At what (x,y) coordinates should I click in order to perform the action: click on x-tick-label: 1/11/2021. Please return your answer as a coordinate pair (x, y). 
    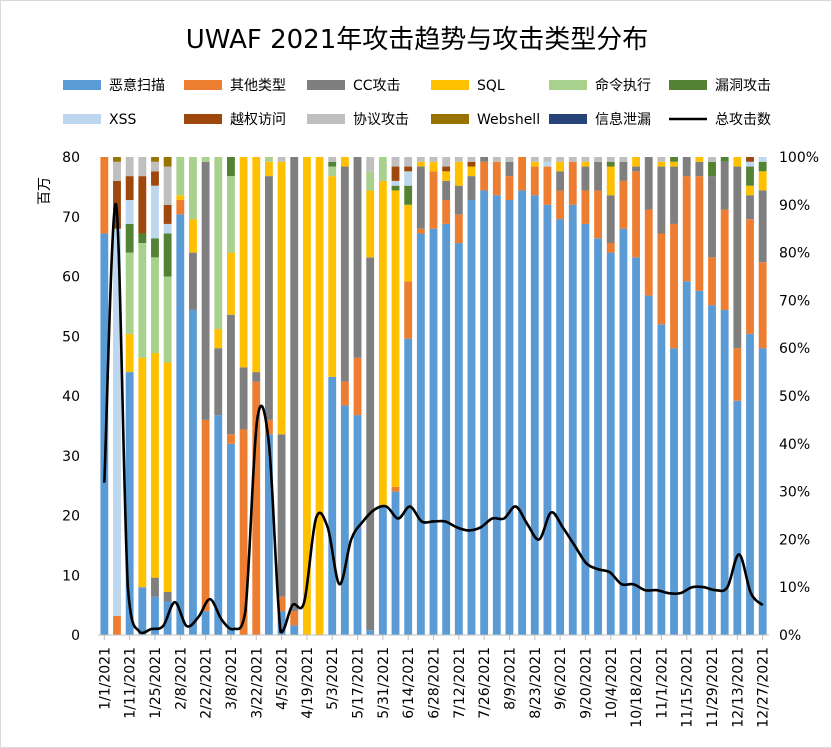
    Looking at the image, I should click on (131, 683).